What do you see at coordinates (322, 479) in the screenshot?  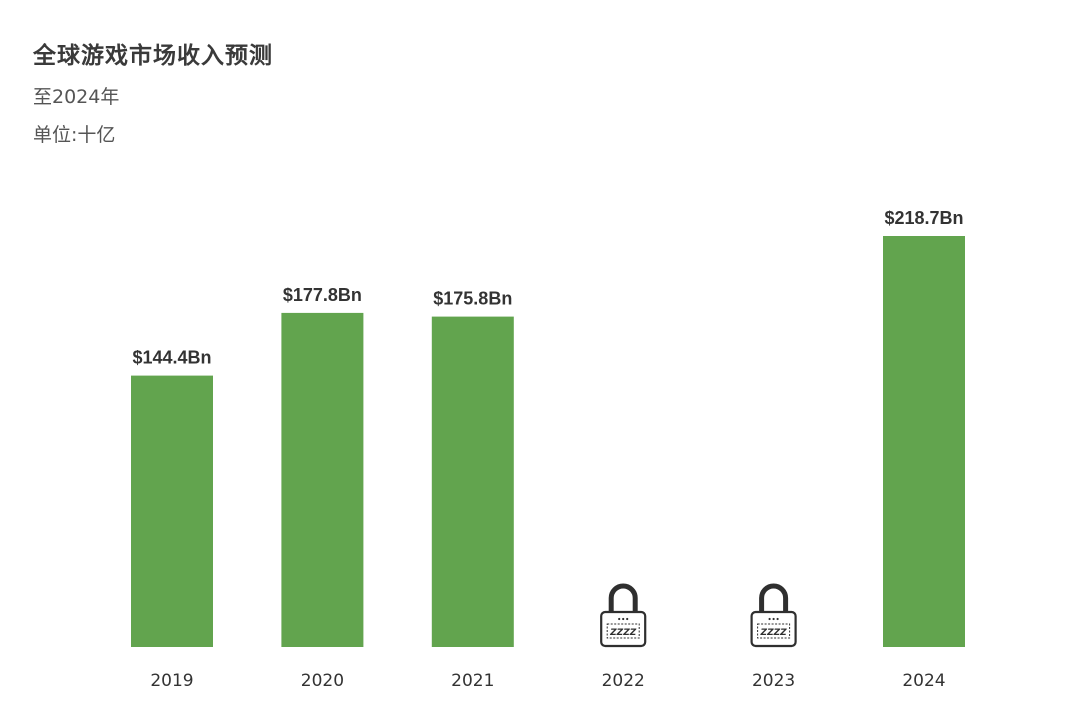 I see `bar-2020` at bounding box center [322, 479].